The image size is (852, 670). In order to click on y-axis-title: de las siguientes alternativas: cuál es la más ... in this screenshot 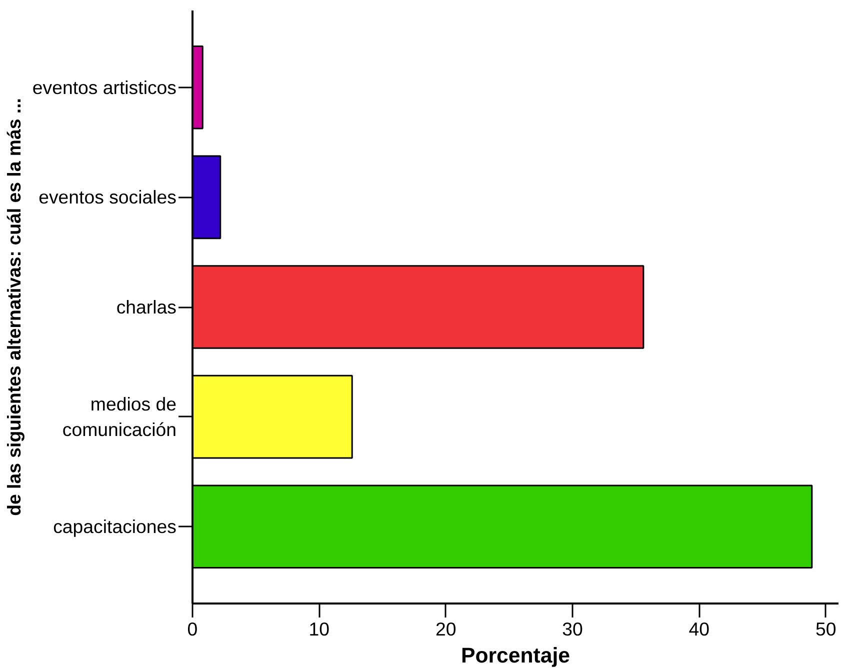, I will do `click(13, 307)`.